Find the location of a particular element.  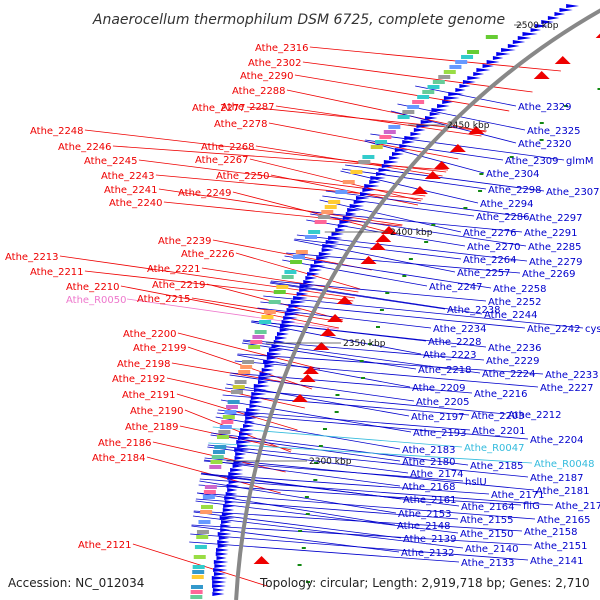

gene-label-left: Athe_2191 is located at coordinates (149, 395).